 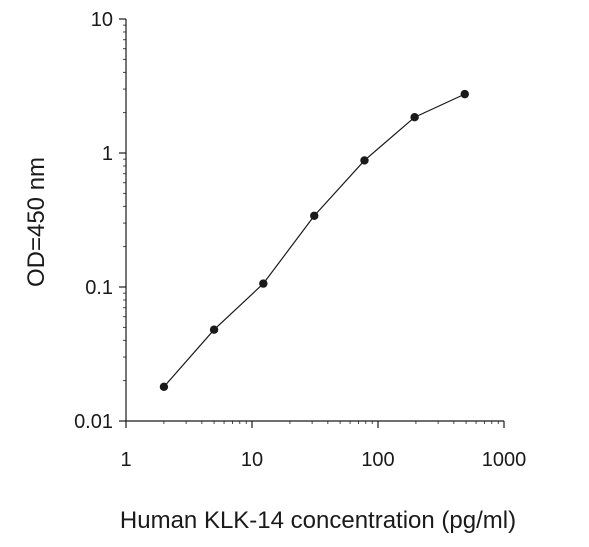 I want to click on y-tick-label: 0.1, so click(x=99, y=288).